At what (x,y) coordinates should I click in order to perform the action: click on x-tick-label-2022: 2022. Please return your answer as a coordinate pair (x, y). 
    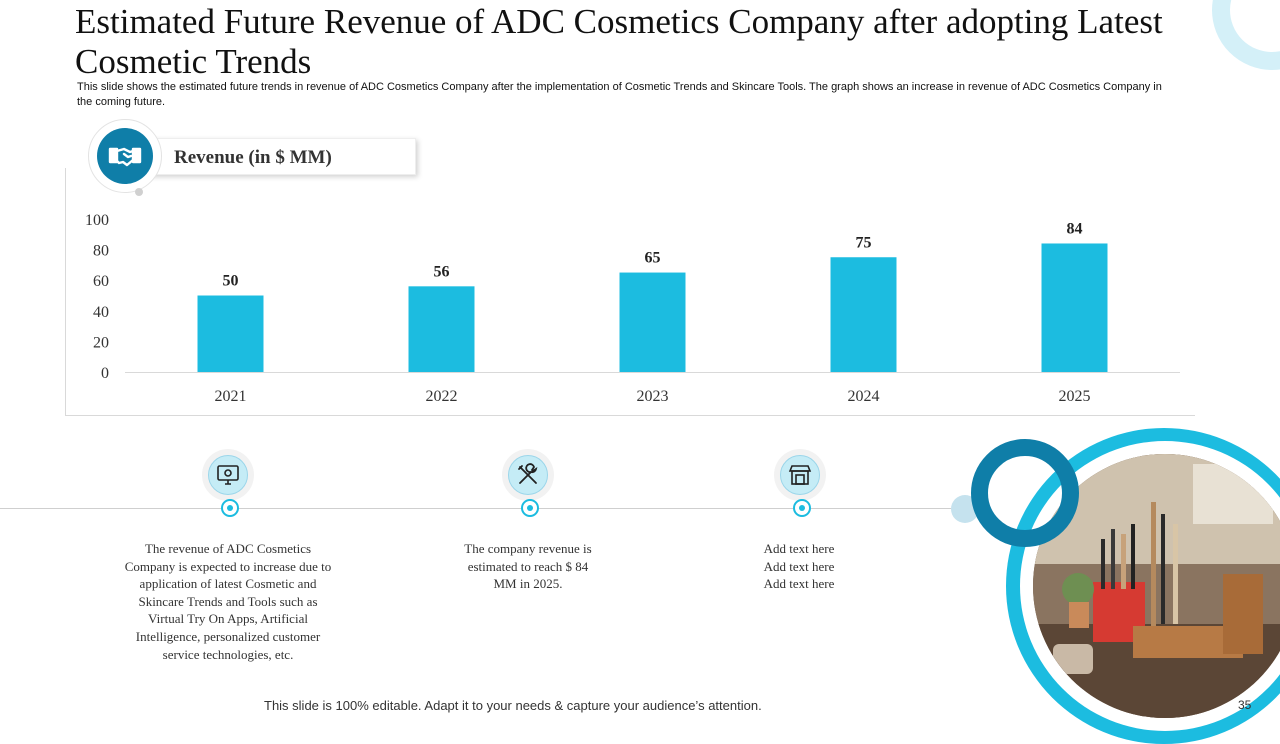
    Looking at the image, I should click on (442, 396).